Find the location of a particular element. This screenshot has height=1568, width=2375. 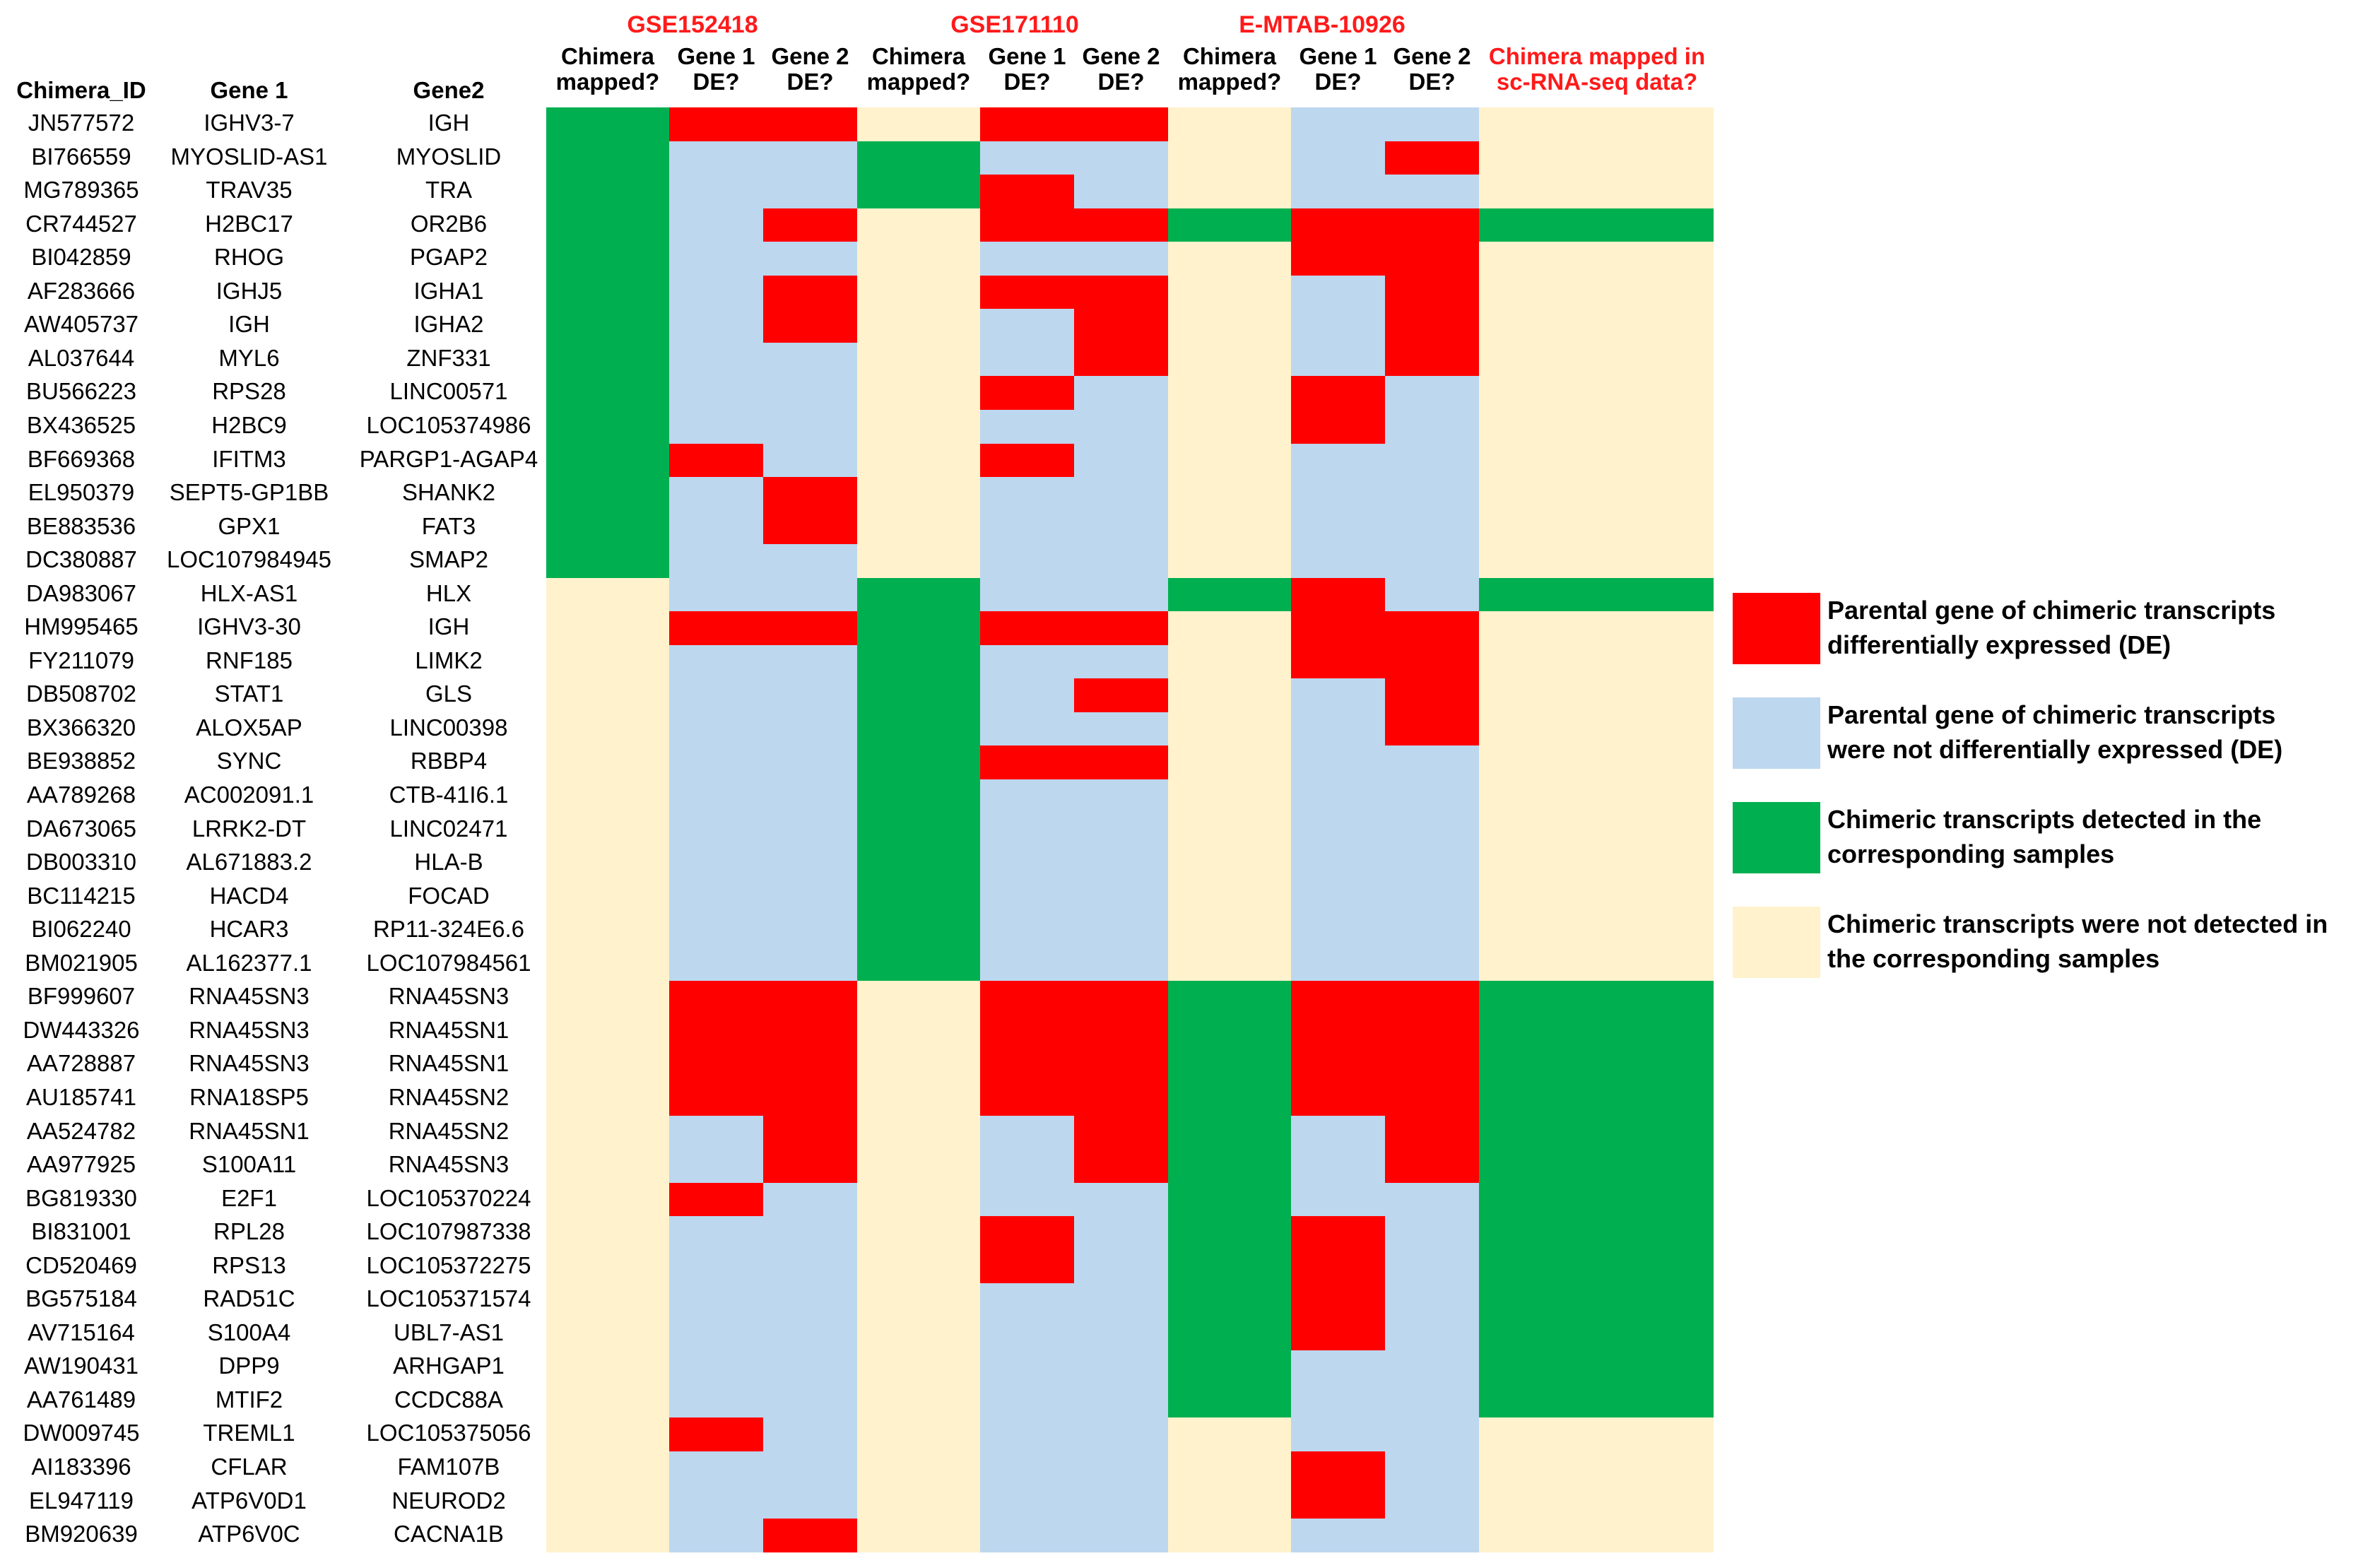

row-label-chimera-id: BE883536 is located at coordinates (81, 526).